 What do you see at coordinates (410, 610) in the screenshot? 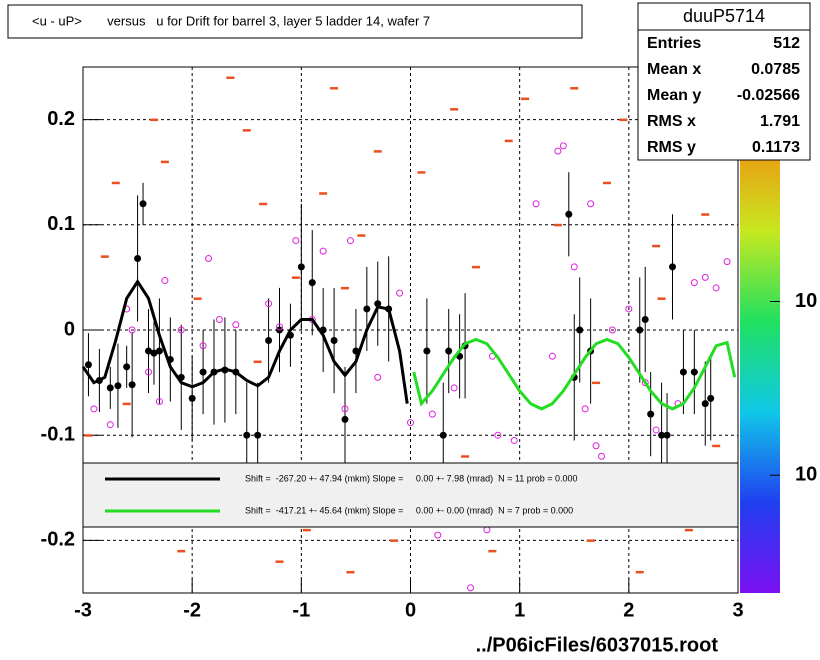
I see `x-tick-label: 0` at bounding box center [410, 610].